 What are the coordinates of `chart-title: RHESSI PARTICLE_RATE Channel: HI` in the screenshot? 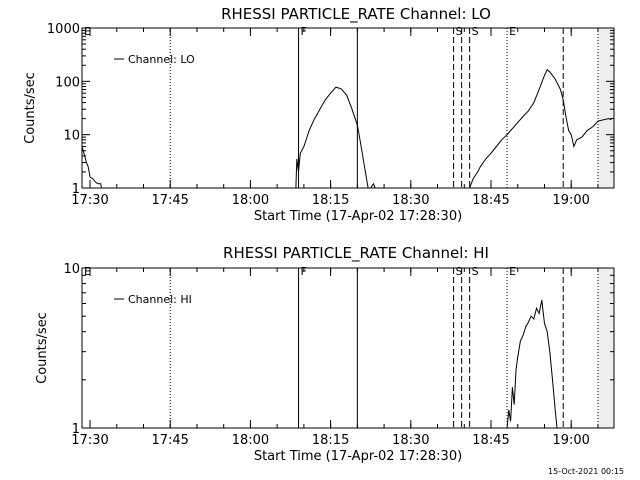 It's located at (356, 253).